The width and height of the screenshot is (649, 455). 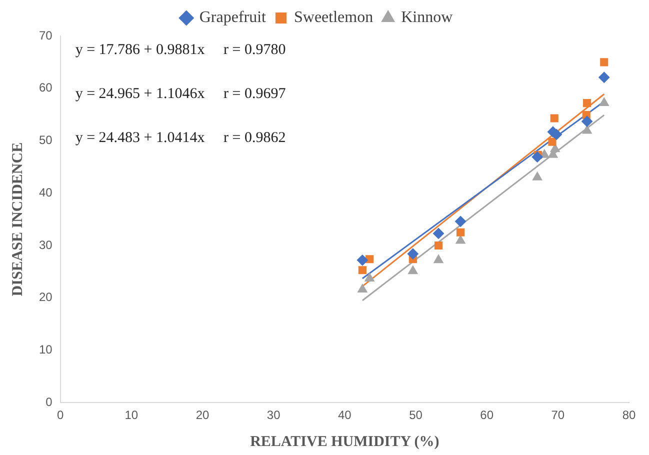 What do you see at coordinates (45, 35) in the screenshot?
I see `y-tick-label: 70` at bounding box center [45, 35].